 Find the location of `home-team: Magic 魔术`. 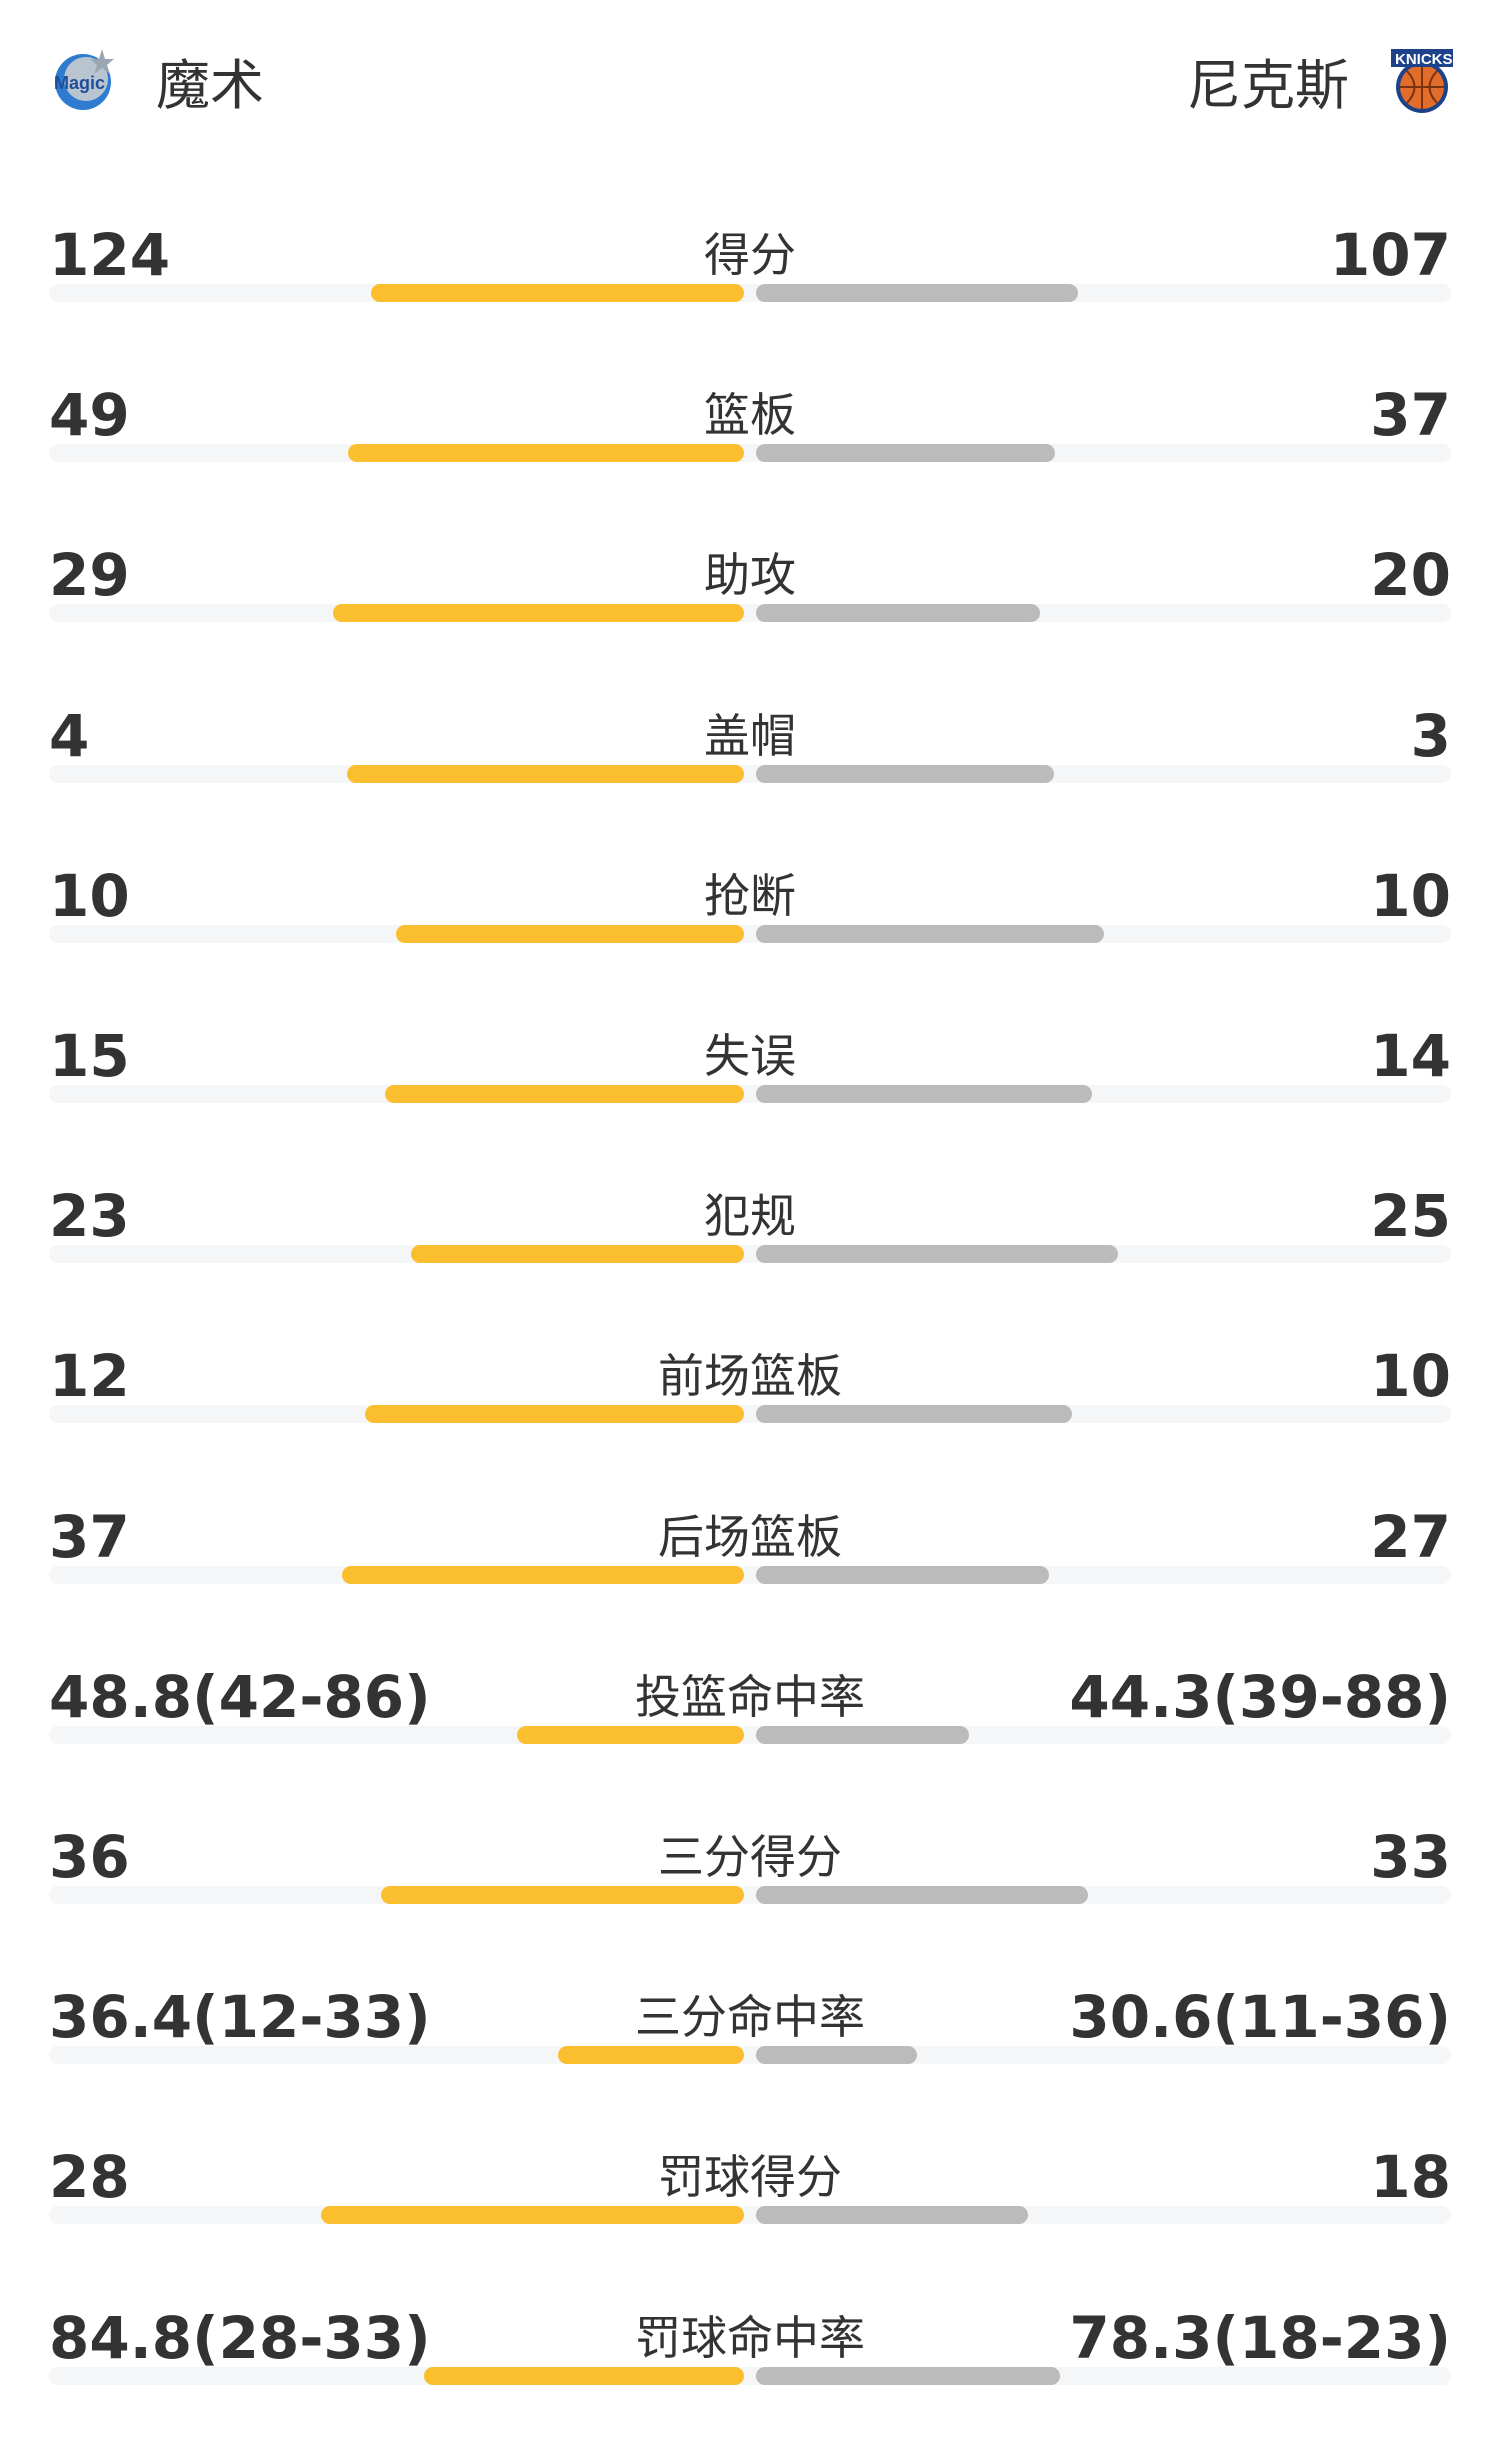

home-team: Magic 魔术 is located at coordinates (169, 80).